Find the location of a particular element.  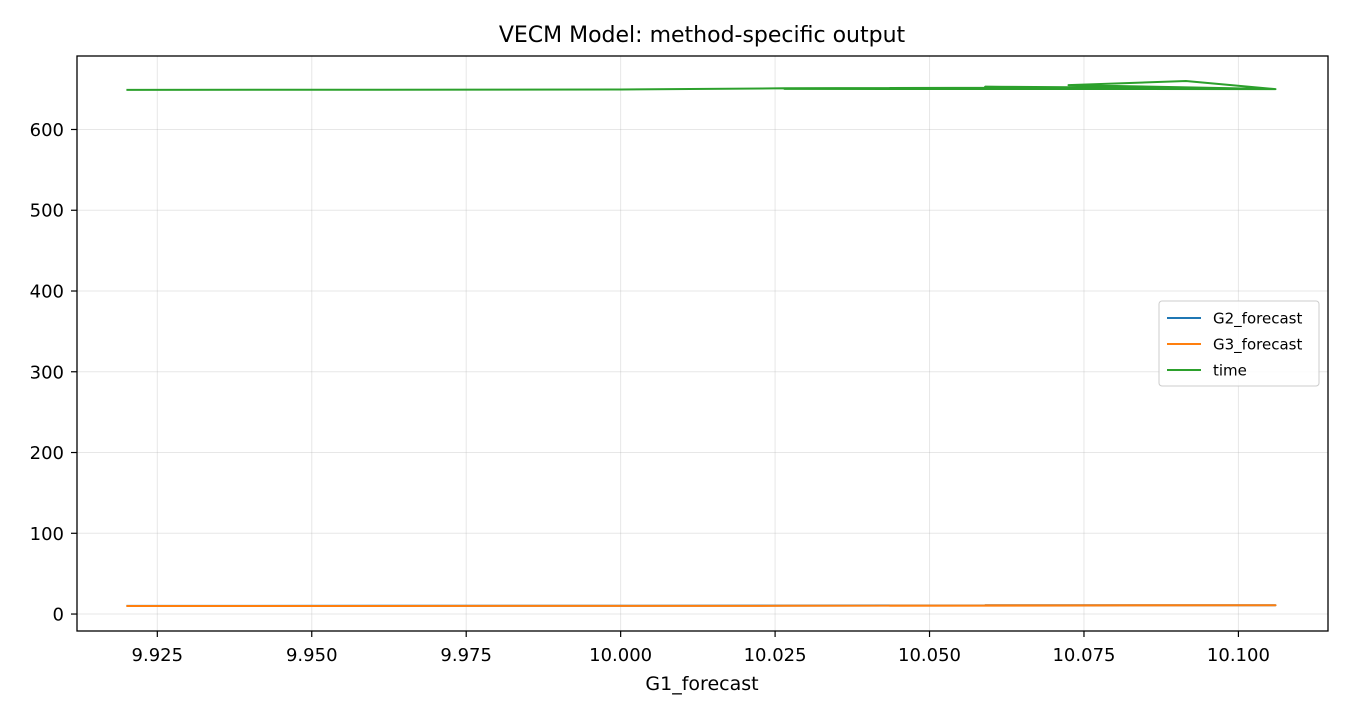

x-tick-label: 10.050 is located at coordinates (929, 655).